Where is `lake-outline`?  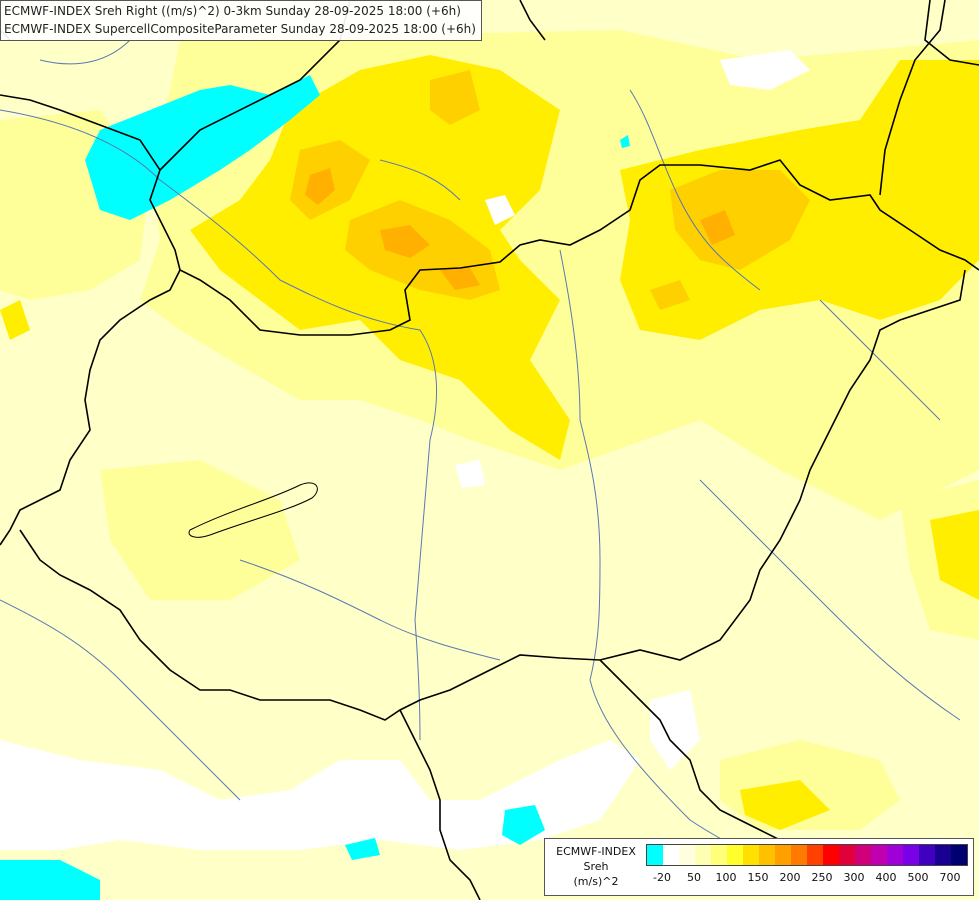 lake-outline is located at coordinates (253, 510).